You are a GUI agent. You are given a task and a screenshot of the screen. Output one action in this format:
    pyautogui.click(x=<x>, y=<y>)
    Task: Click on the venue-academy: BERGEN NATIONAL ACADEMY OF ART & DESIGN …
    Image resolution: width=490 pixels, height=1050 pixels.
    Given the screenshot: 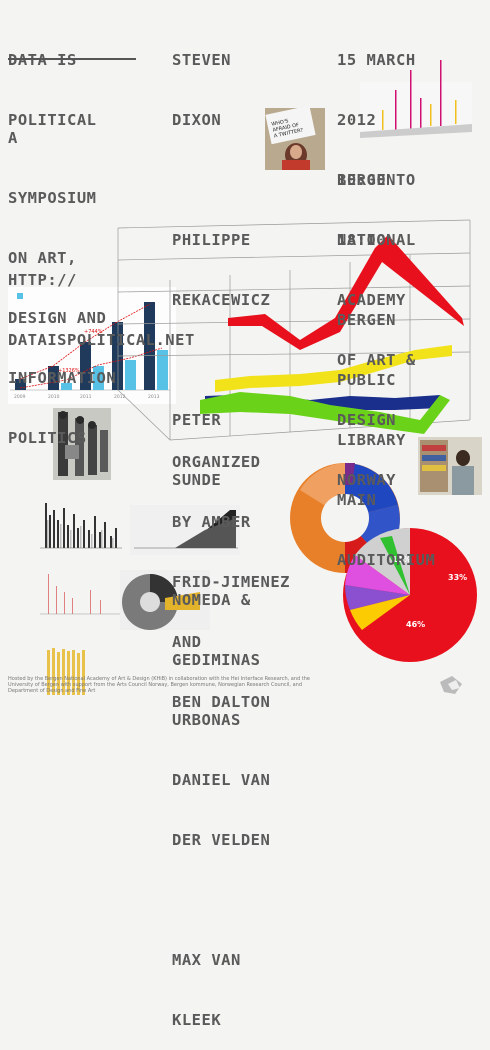 What is the action you would take?
    pyautogui.click(x=376, y=320)
    